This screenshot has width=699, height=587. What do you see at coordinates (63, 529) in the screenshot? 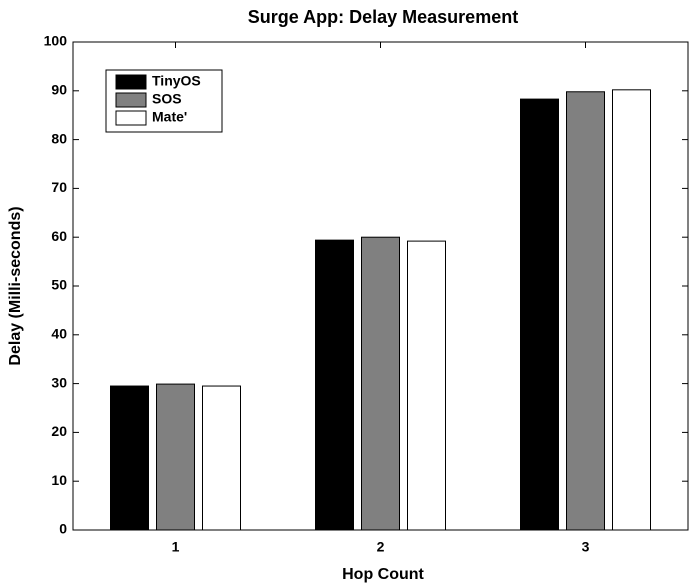
I see `y-tick-label: 0` at bounding box center [63, 529].